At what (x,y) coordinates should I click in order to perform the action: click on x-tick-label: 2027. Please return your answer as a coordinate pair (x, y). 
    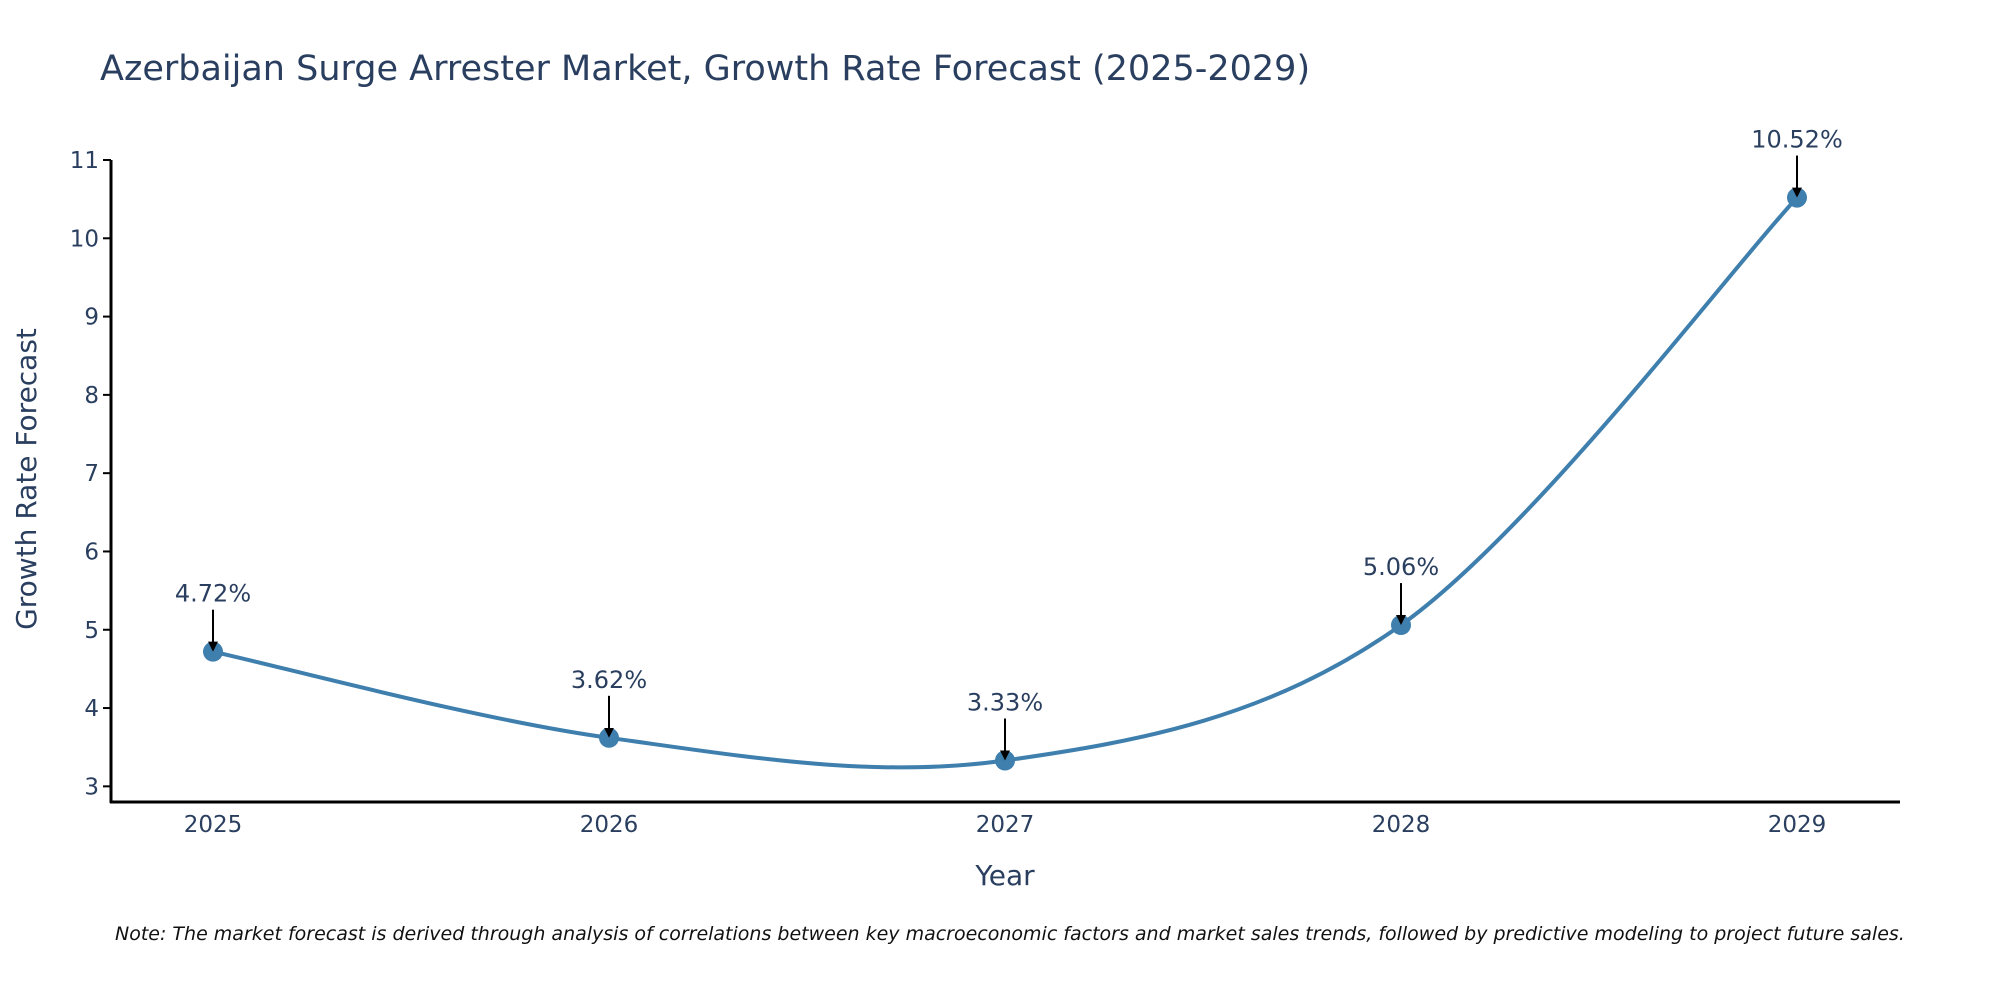
    Looking at the image, I should click on (1005, 825).